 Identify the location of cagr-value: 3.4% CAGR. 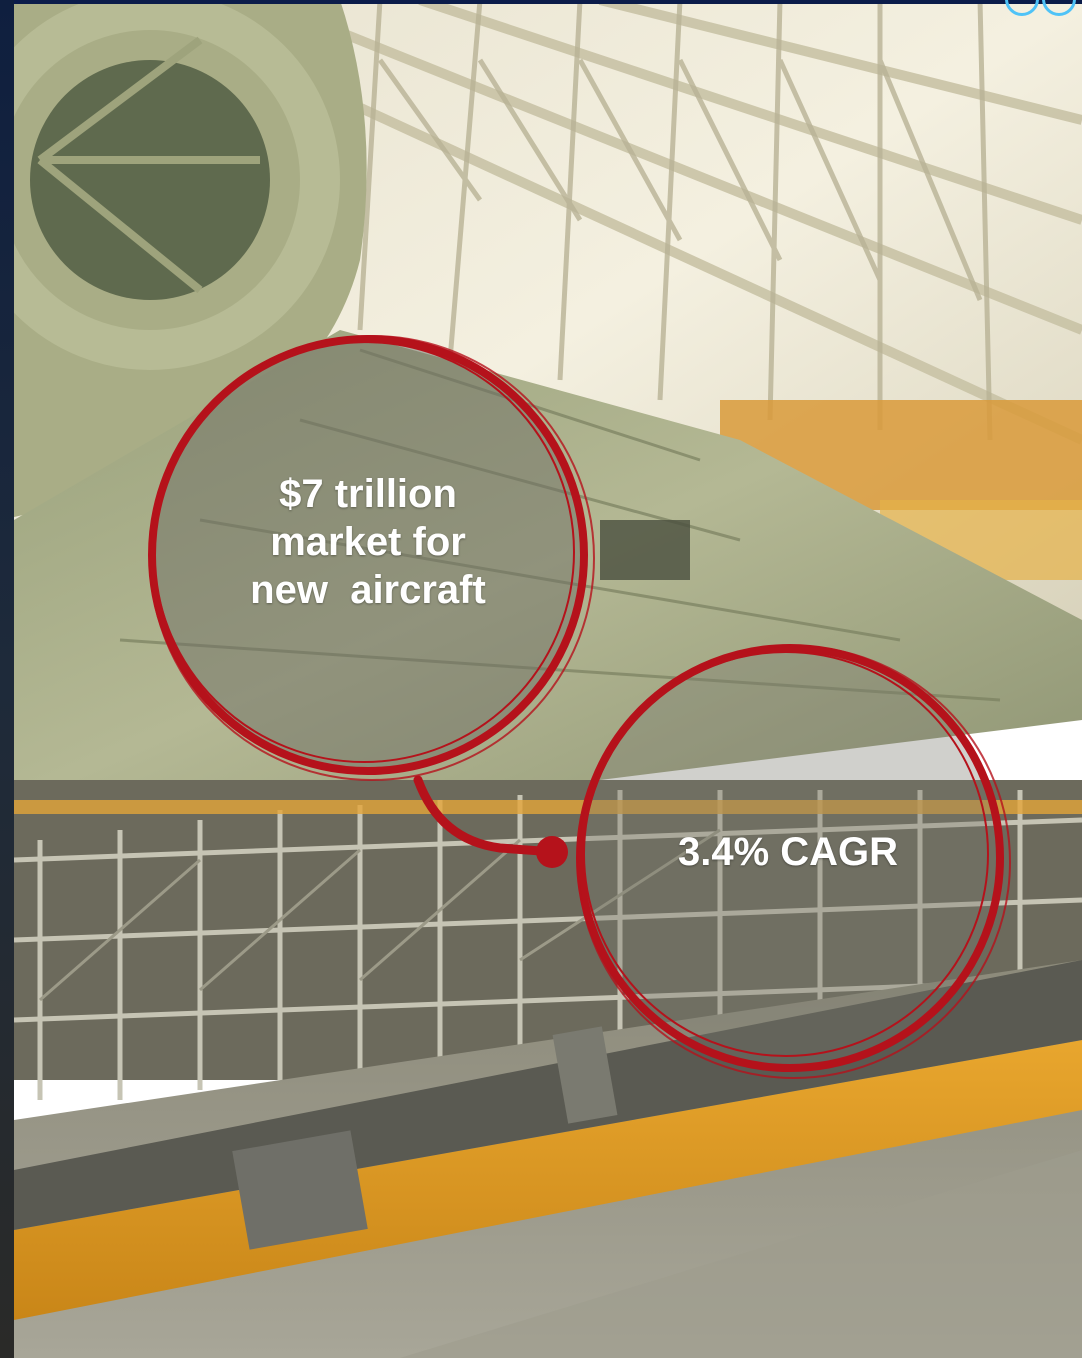
(788, 852).